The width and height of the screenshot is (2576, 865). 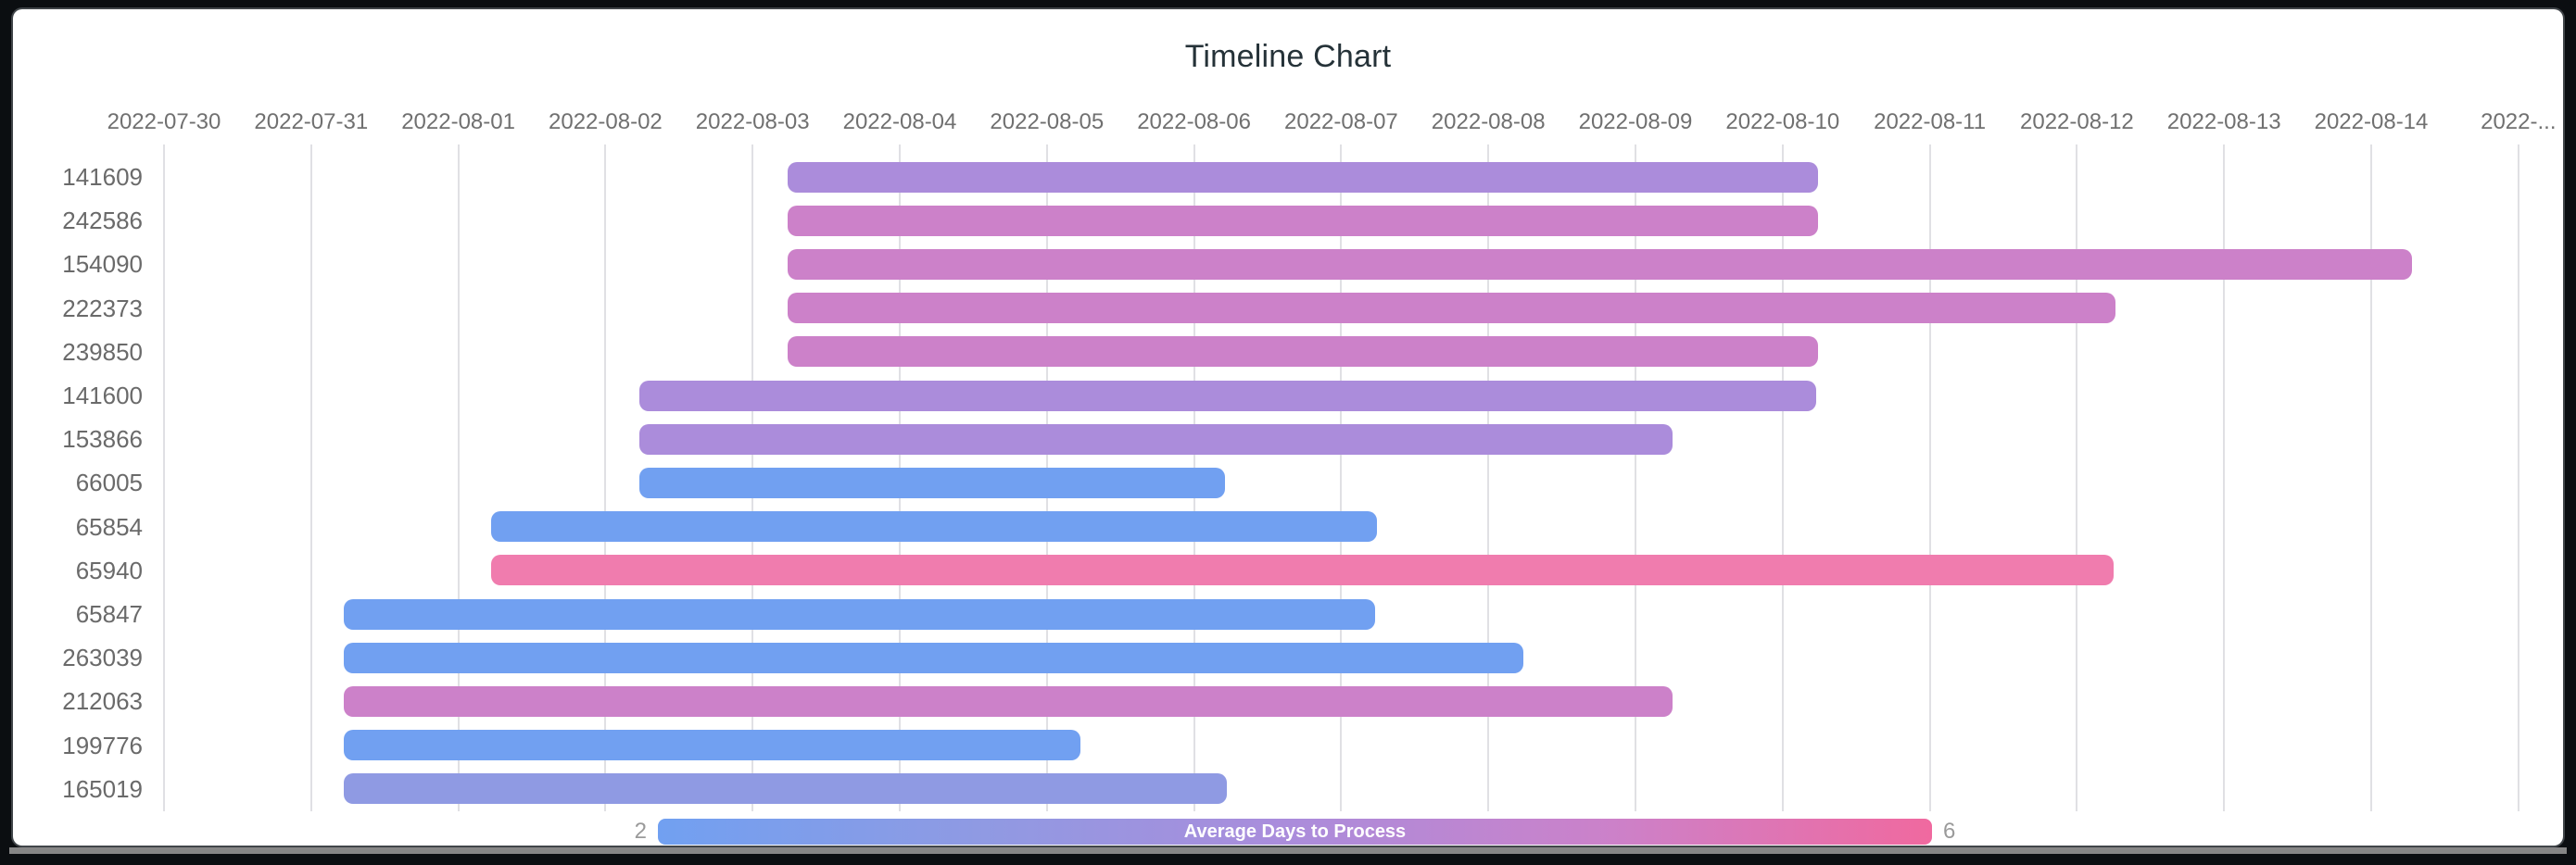 I want to click on row-label: 242586, so click(x=102, y=221).